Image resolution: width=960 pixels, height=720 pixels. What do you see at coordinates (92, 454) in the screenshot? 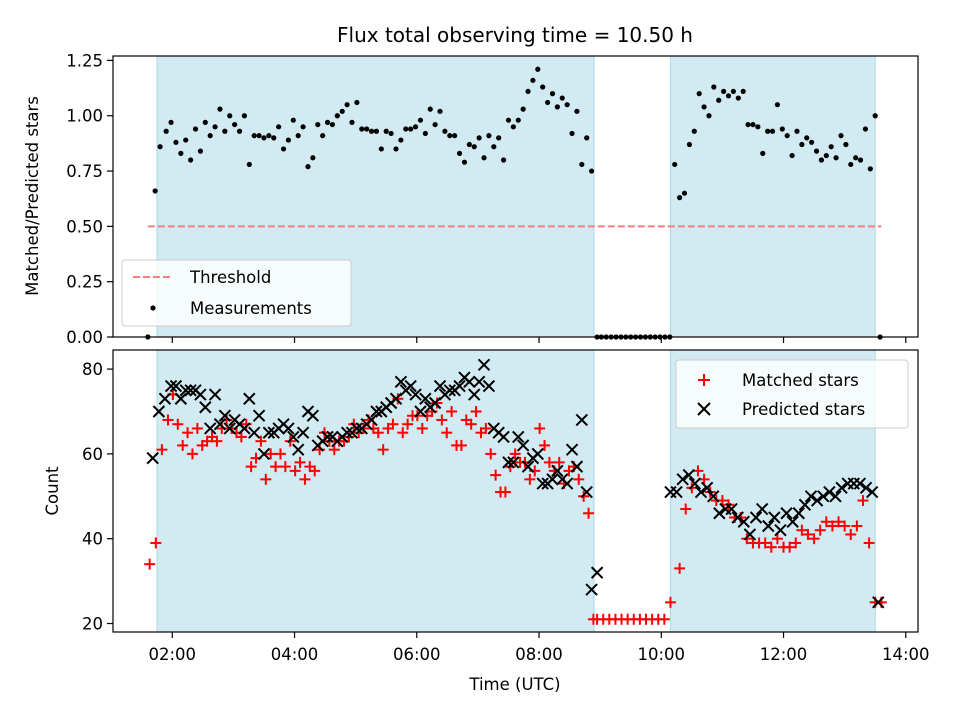
I see `y-tick-label: 60` at bounding box center [92, 454].